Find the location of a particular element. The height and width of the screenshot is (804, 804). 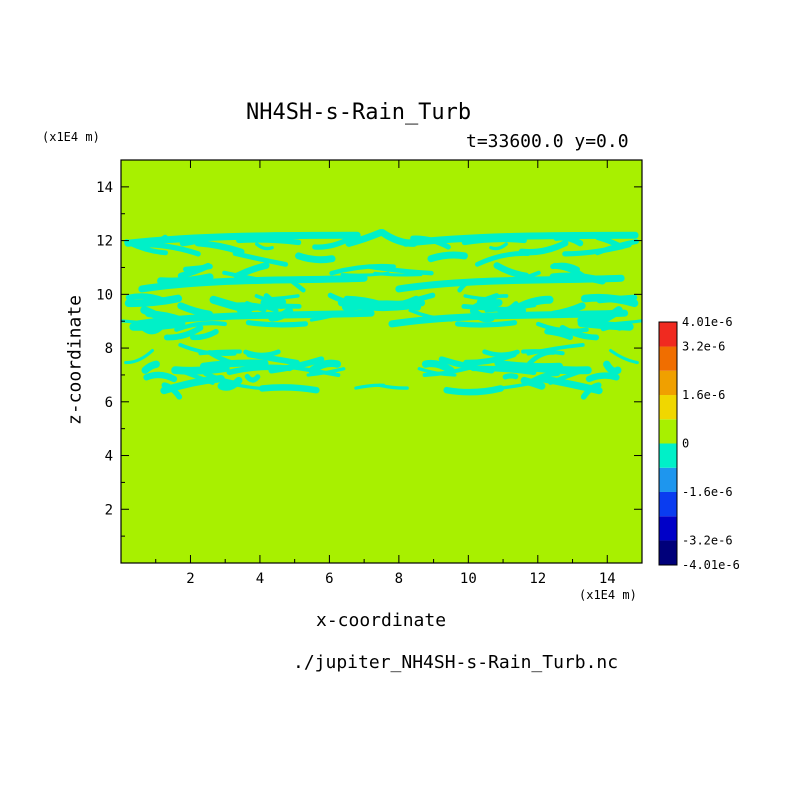

y-tick-label: 8 is located at coordinates (109, 349).